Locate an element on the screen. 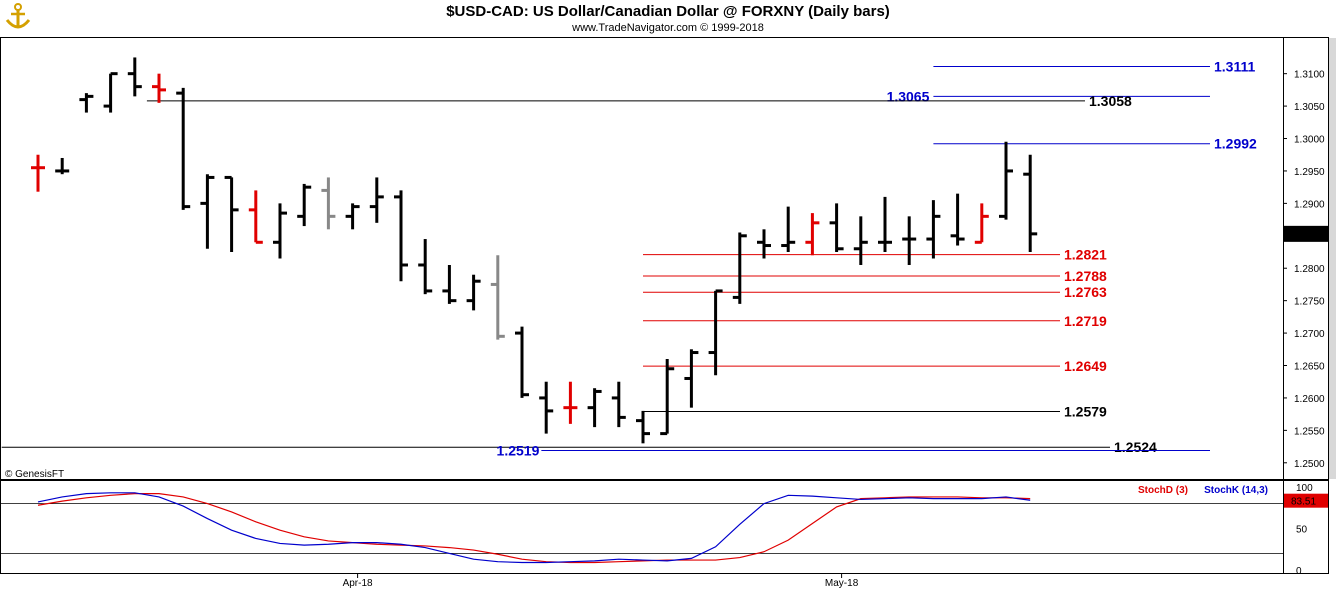 The height and width of the screenshot is (596, 1336). stoch-tick-label: 50 is located at coordinates (1302, 530).